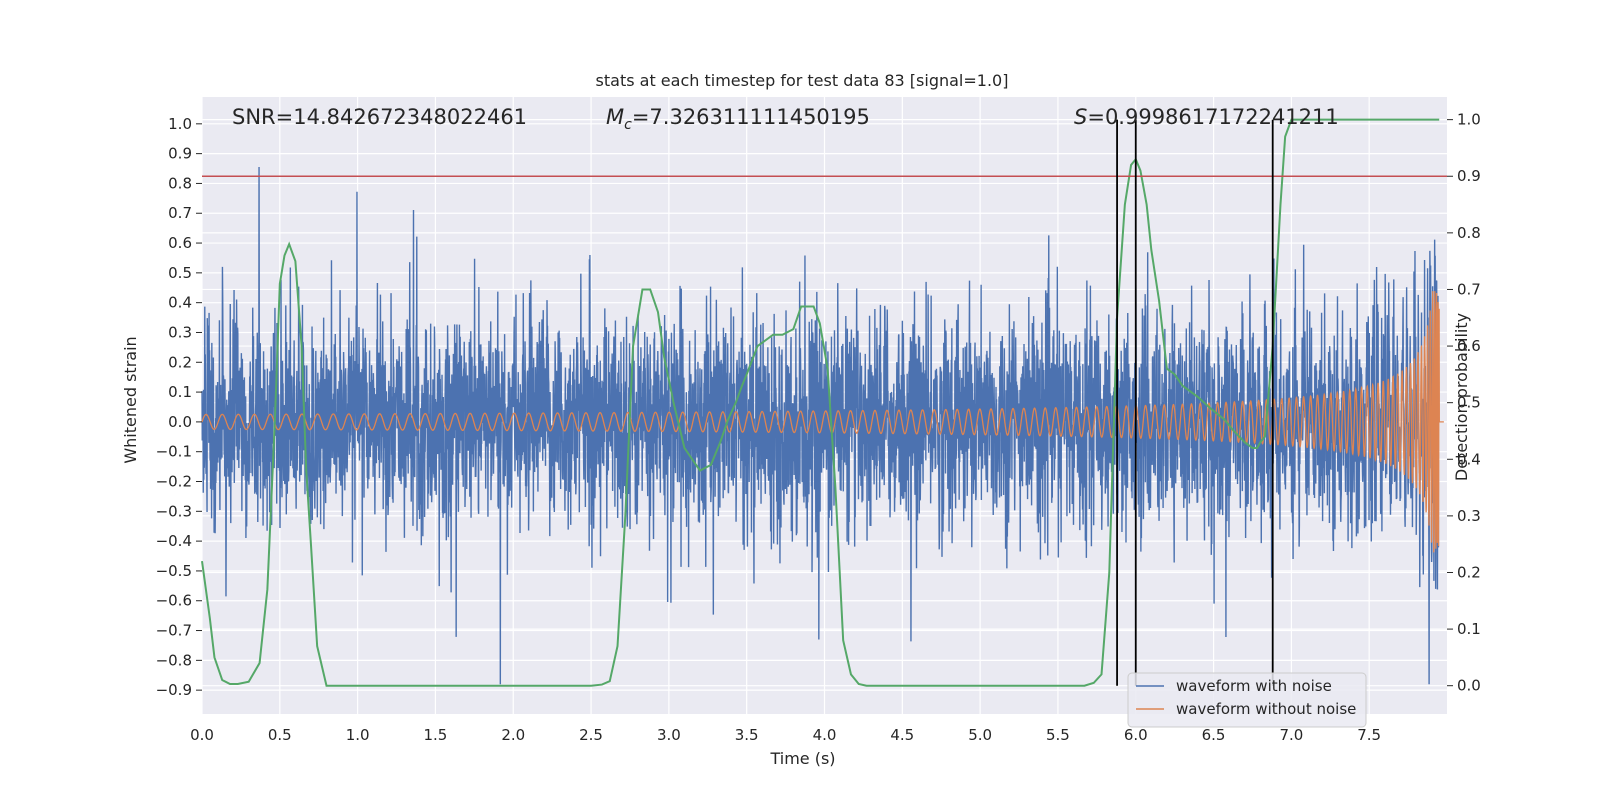  What do you see at coordinates (1212, 117) in the screenshot?
I see `statistic-value: =0.9998617172241211` at bounding box center [1212, 117].